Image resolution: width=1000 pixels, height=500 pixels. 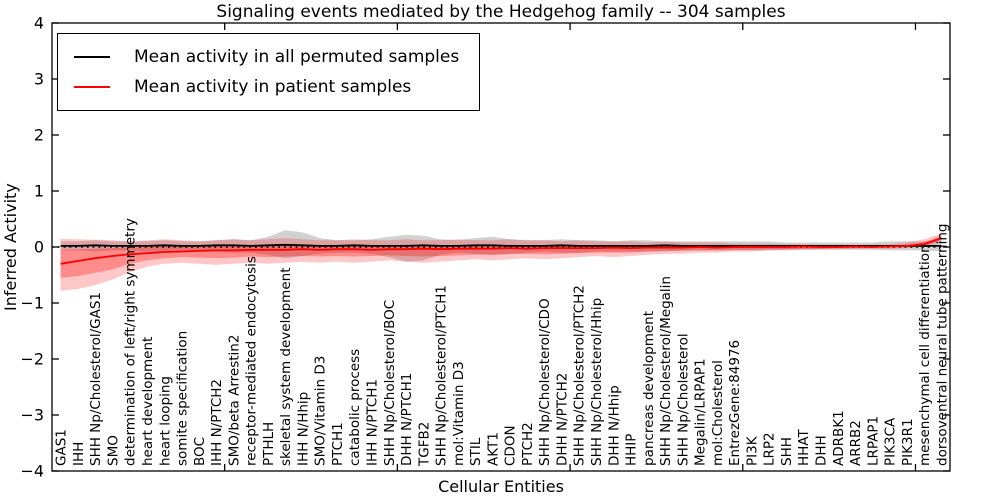 What do you see at coordinates (442, 375) in the screenshot?
I see `x-category-label: SHH Np/Cholesterol/PTCH1` at bounding box center [442, 375].